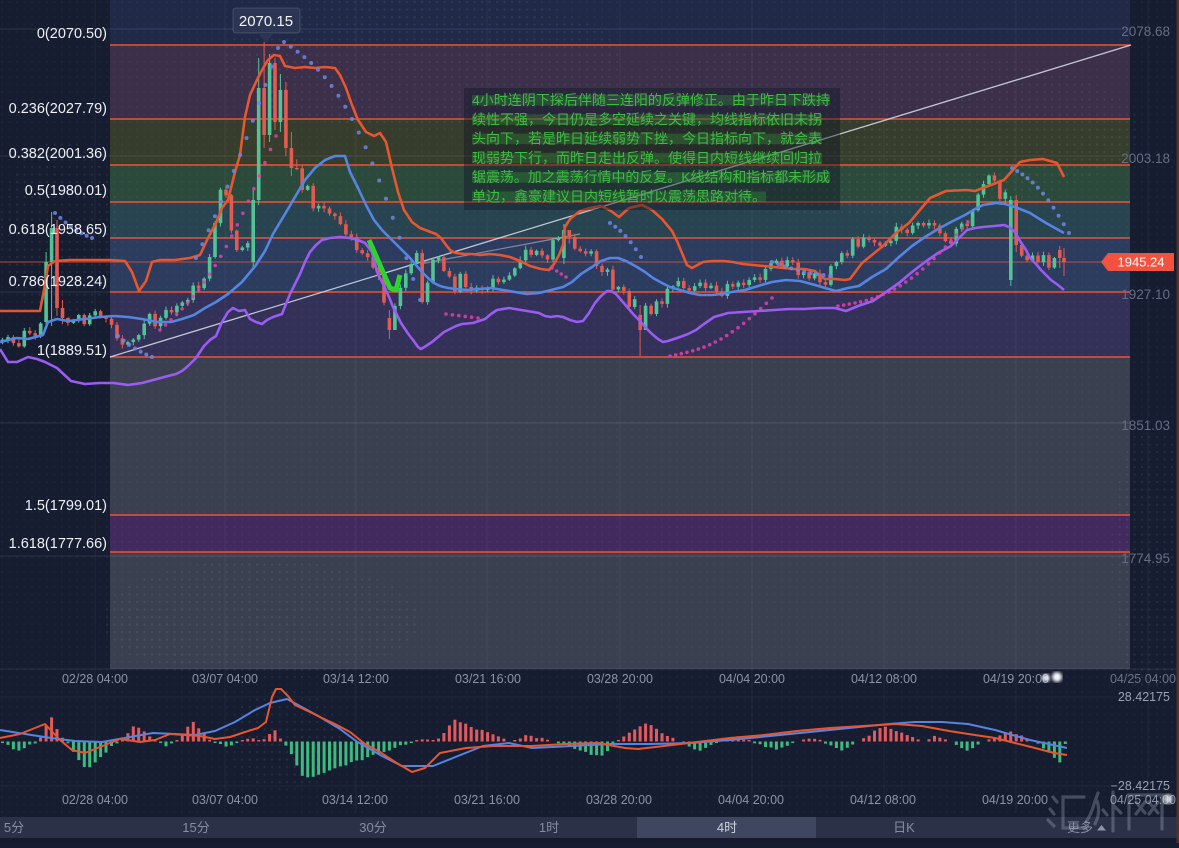 This screenshot has width=1179, height=848. Describe the element at coordinates (619, 197) in the screenshot. I see `svg-text: 单边，鑫豪建议日内短线暂时以震荡思路对待。` at that location.